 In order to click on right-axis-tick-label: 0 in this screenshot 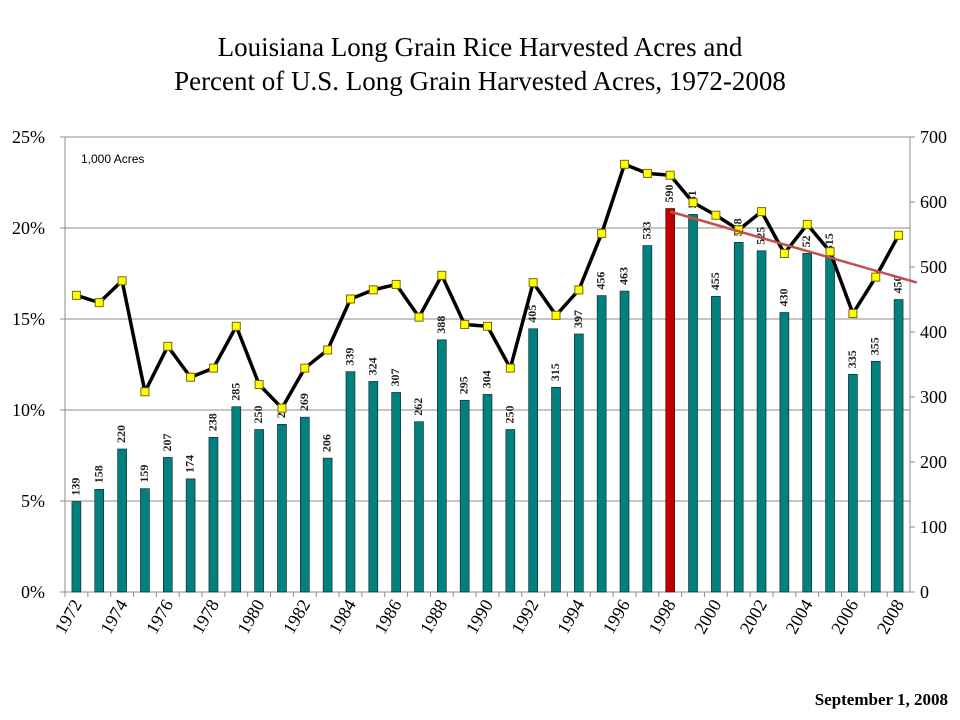, I will do `click(924, 592)`.